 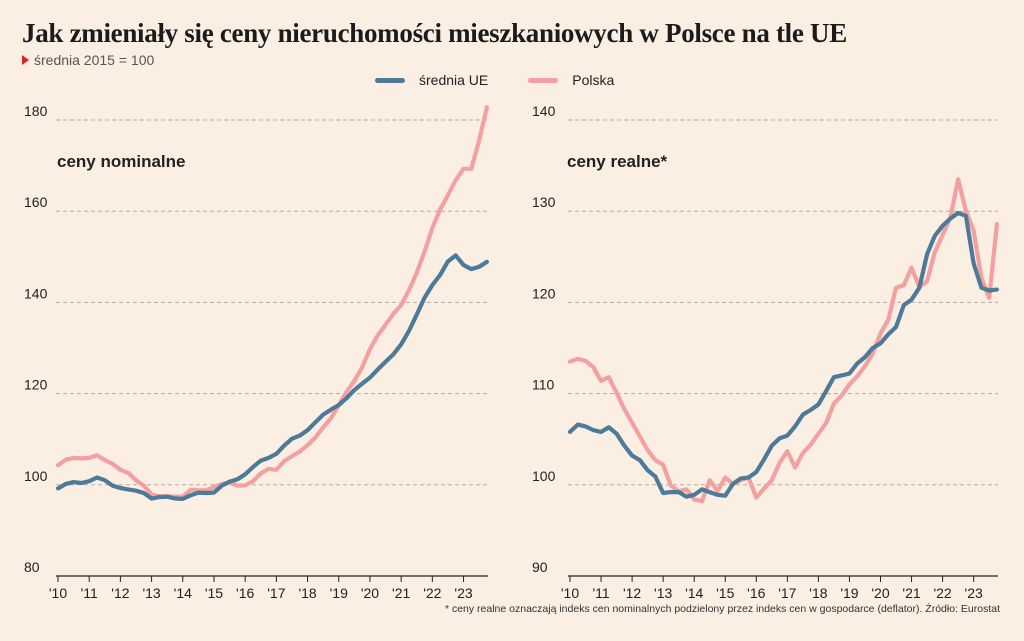 I want to click on red-triangle-icon, so click(x=25, y=60).